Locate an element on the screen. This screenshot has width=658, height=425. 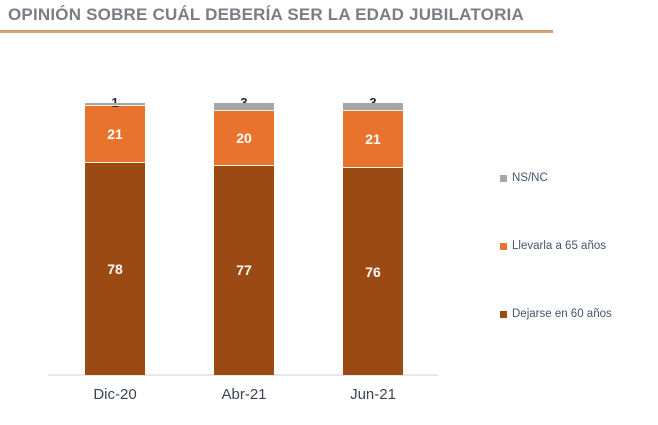
x-axis-label-jun-21: Jun-21 is located at coordinates (373, 394).